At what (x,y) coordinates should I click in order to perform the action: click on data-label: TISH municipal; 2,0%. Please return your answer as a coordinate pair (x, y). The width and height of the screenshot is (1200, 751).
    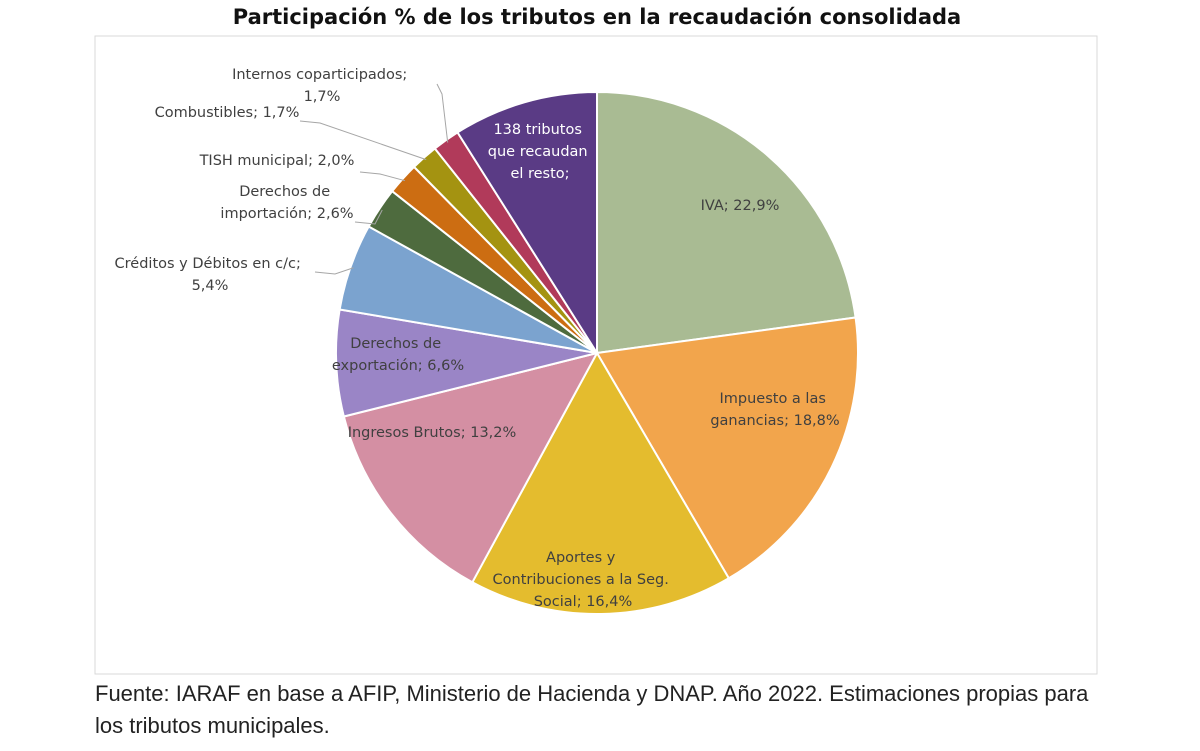
    Looking at the image, I should click on (277, 161).